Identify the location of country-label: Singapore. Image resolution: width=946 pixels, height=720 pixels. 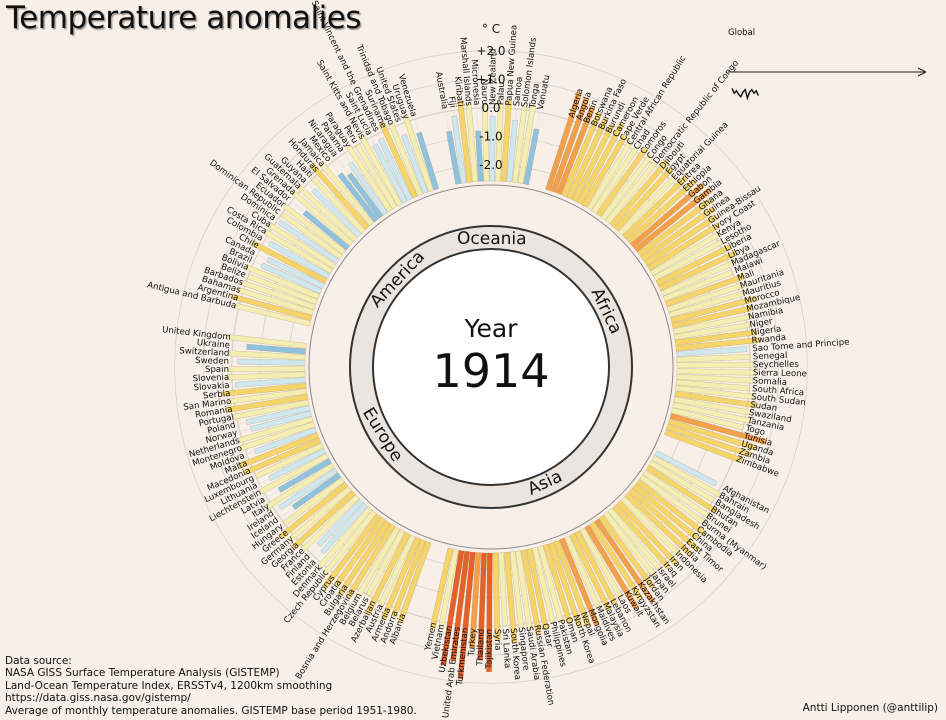
(523, 649).